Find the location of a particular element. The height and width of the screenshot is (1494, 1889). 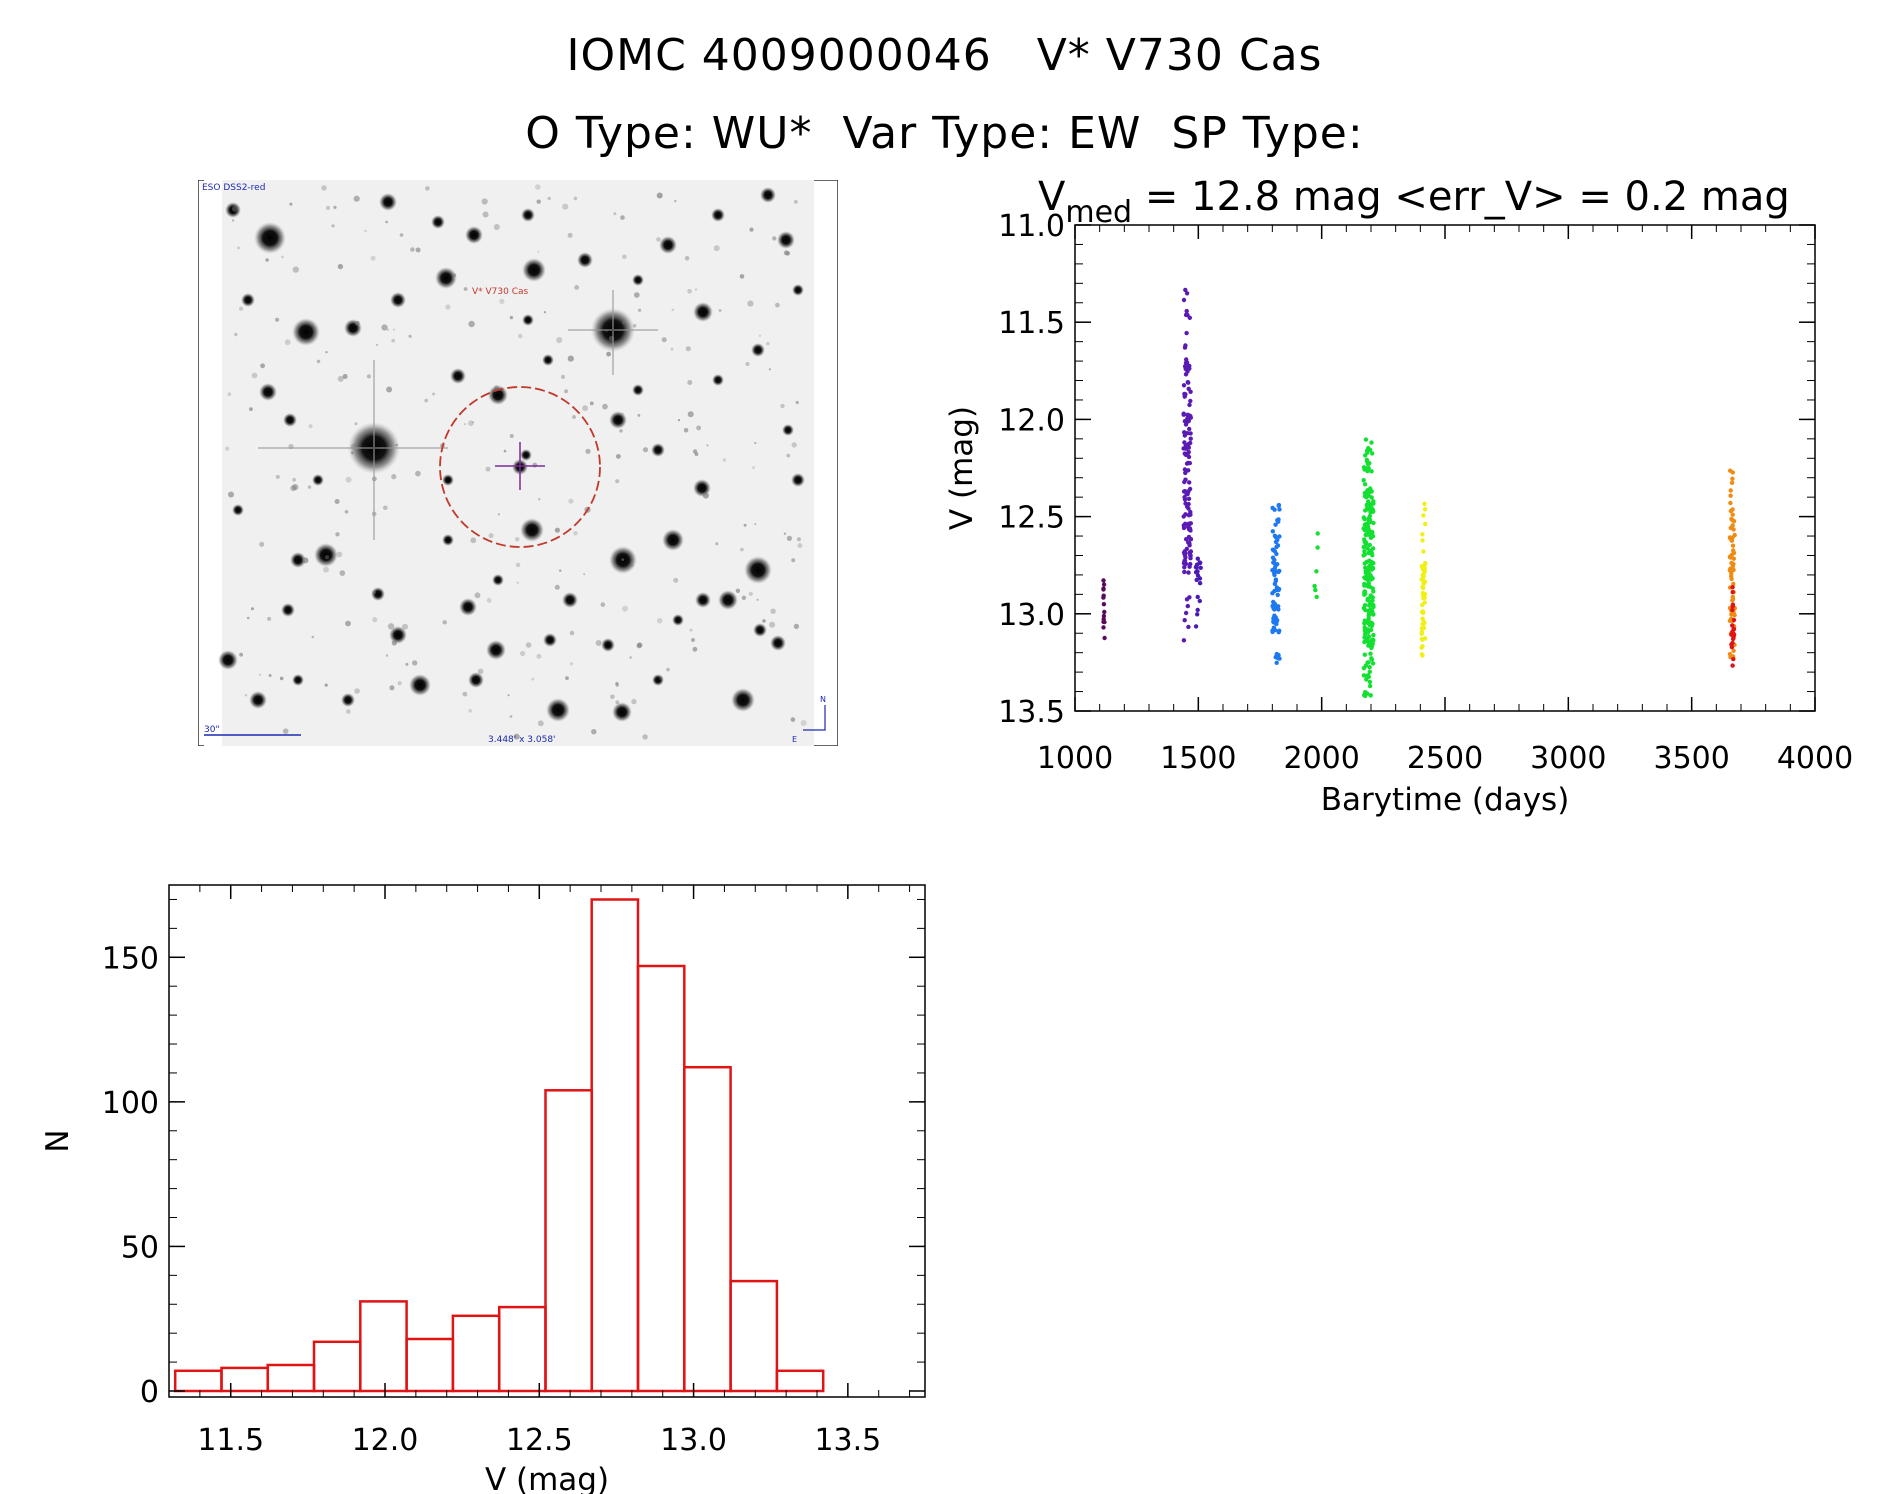

target-crosshair is located at coordinates (520, 466).